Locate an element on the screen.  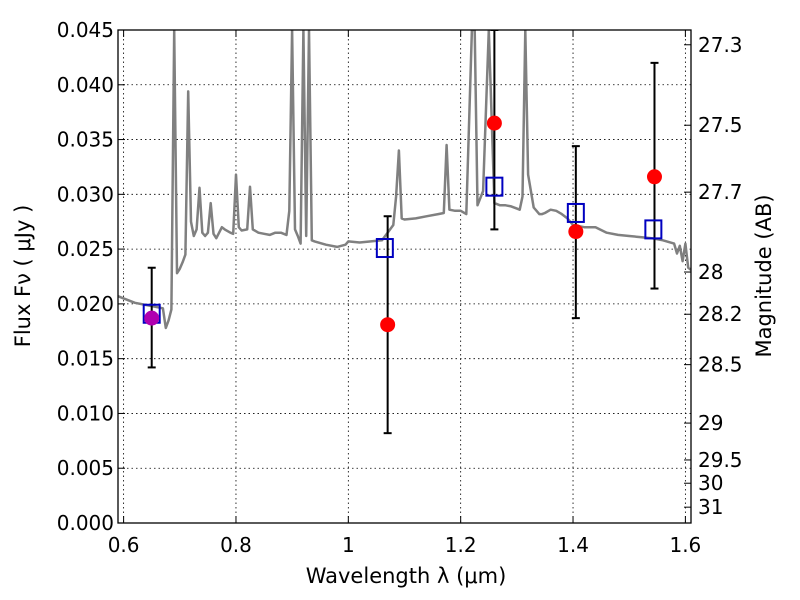
y-tick-label: 0.025 is located at coordinates (85, 249).